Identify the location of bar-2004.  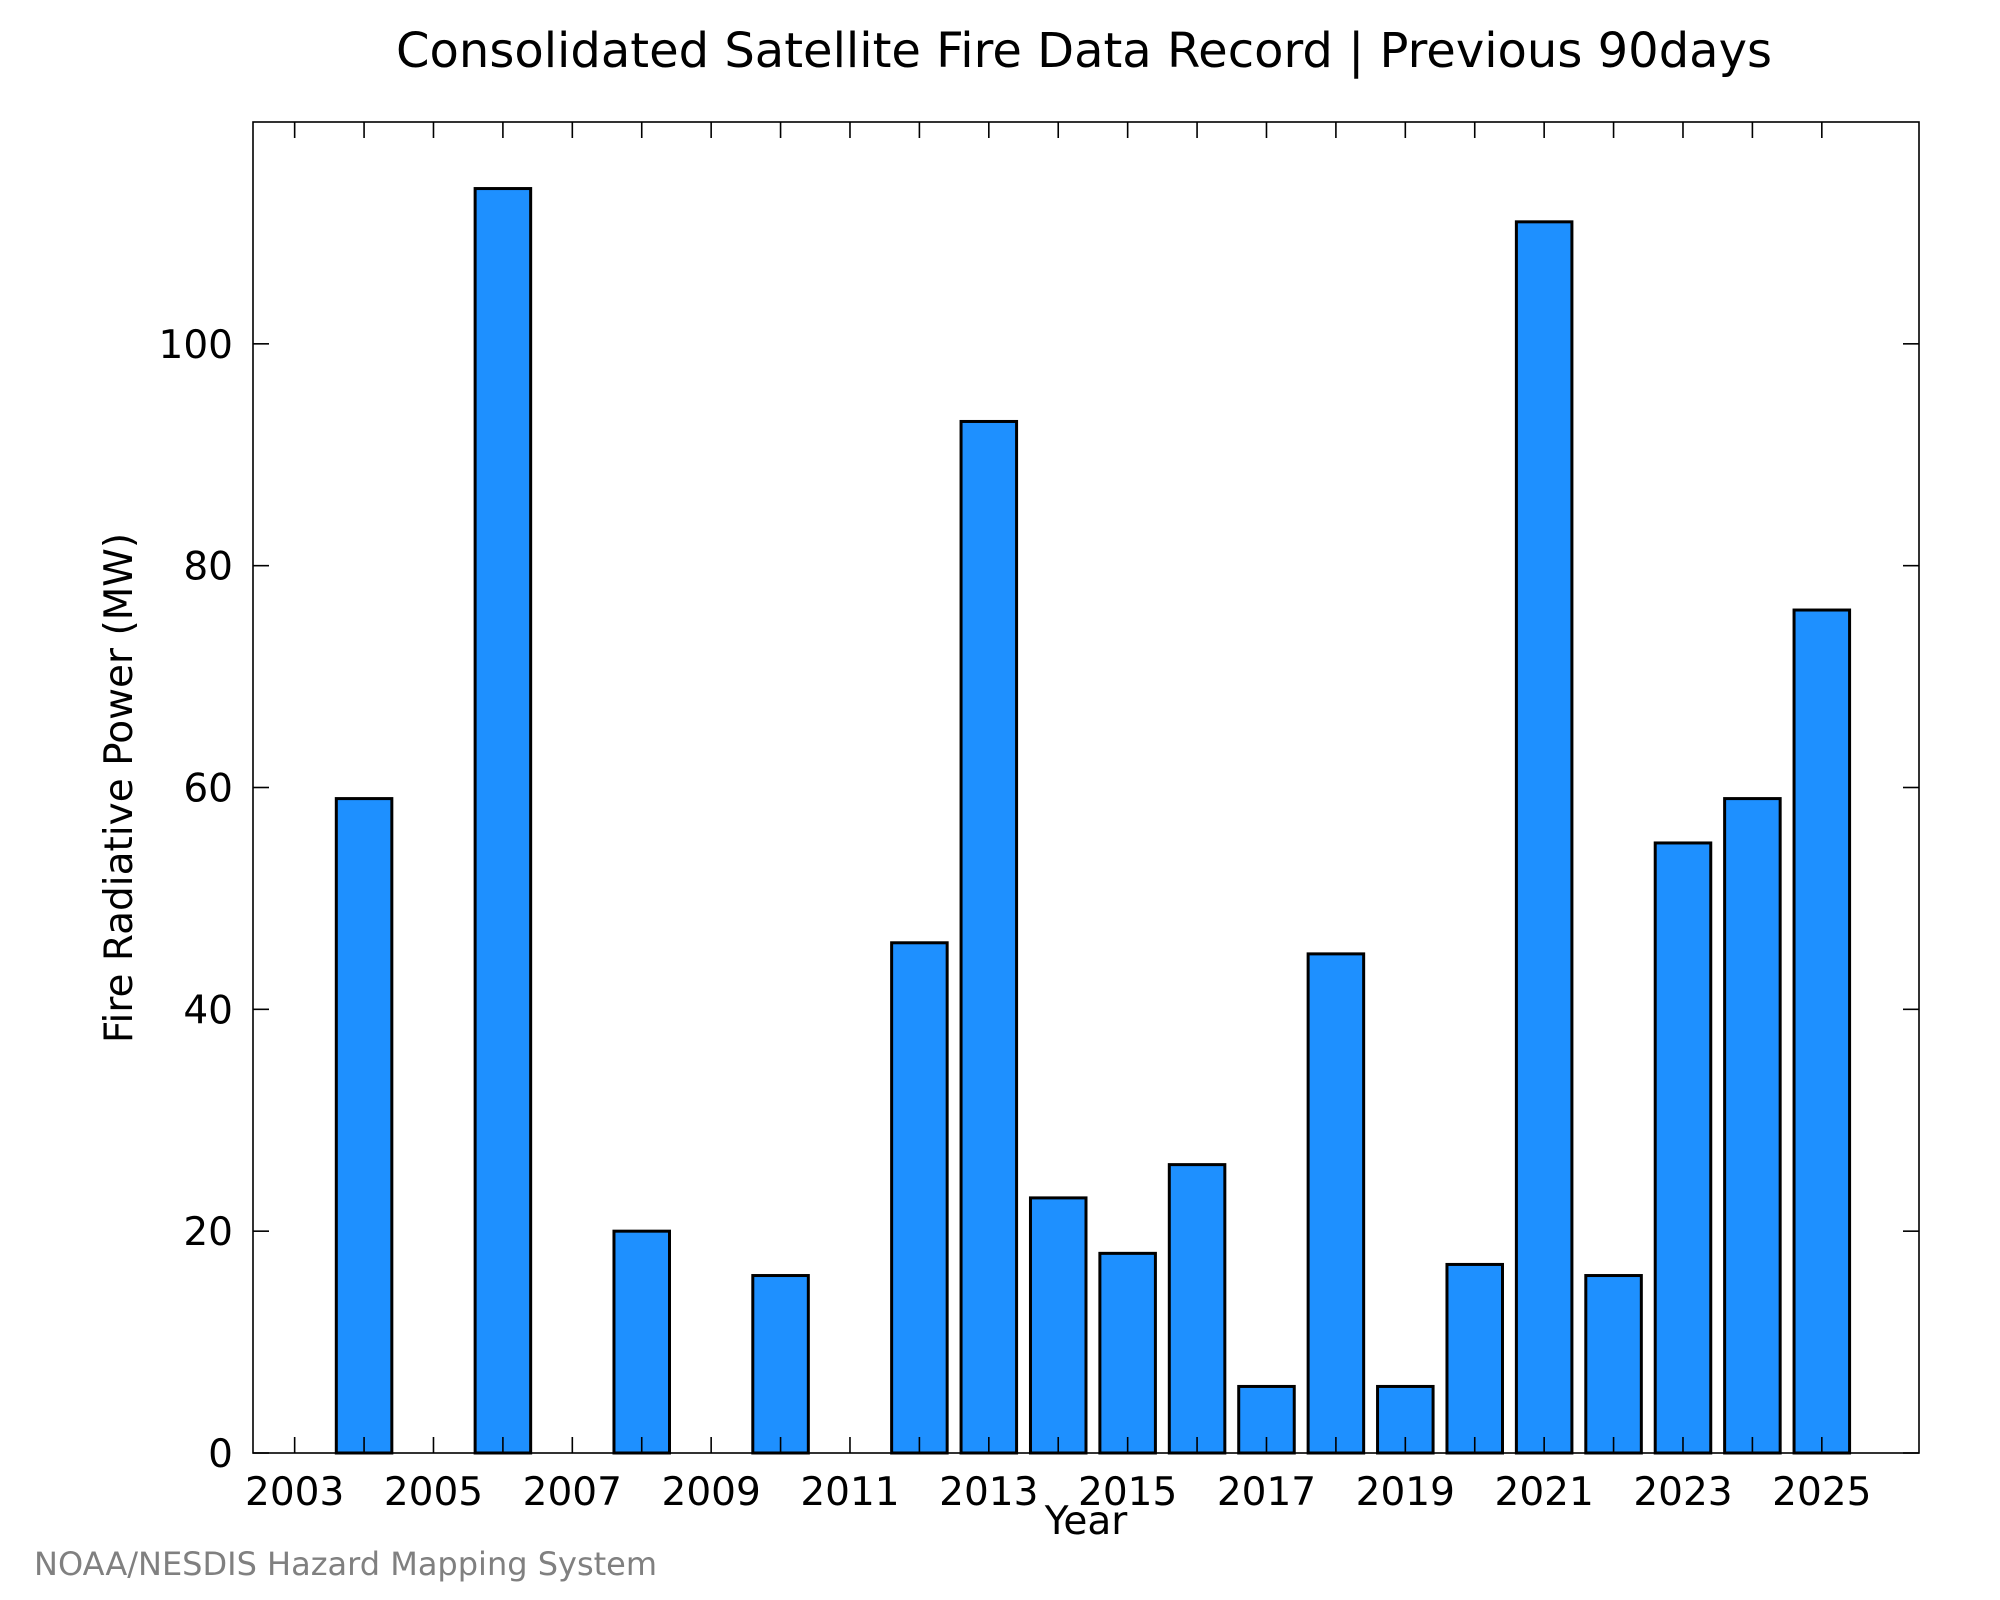
(364, 1126).